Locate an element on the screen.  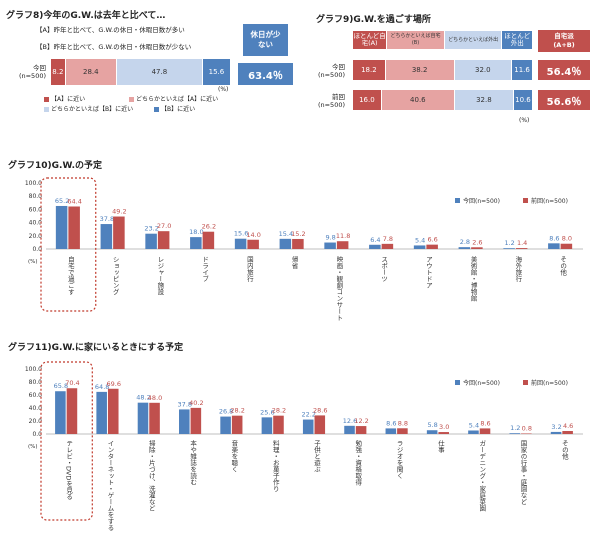
category-label: インターネット・ゲームをする is located at coordinates (110, 485).